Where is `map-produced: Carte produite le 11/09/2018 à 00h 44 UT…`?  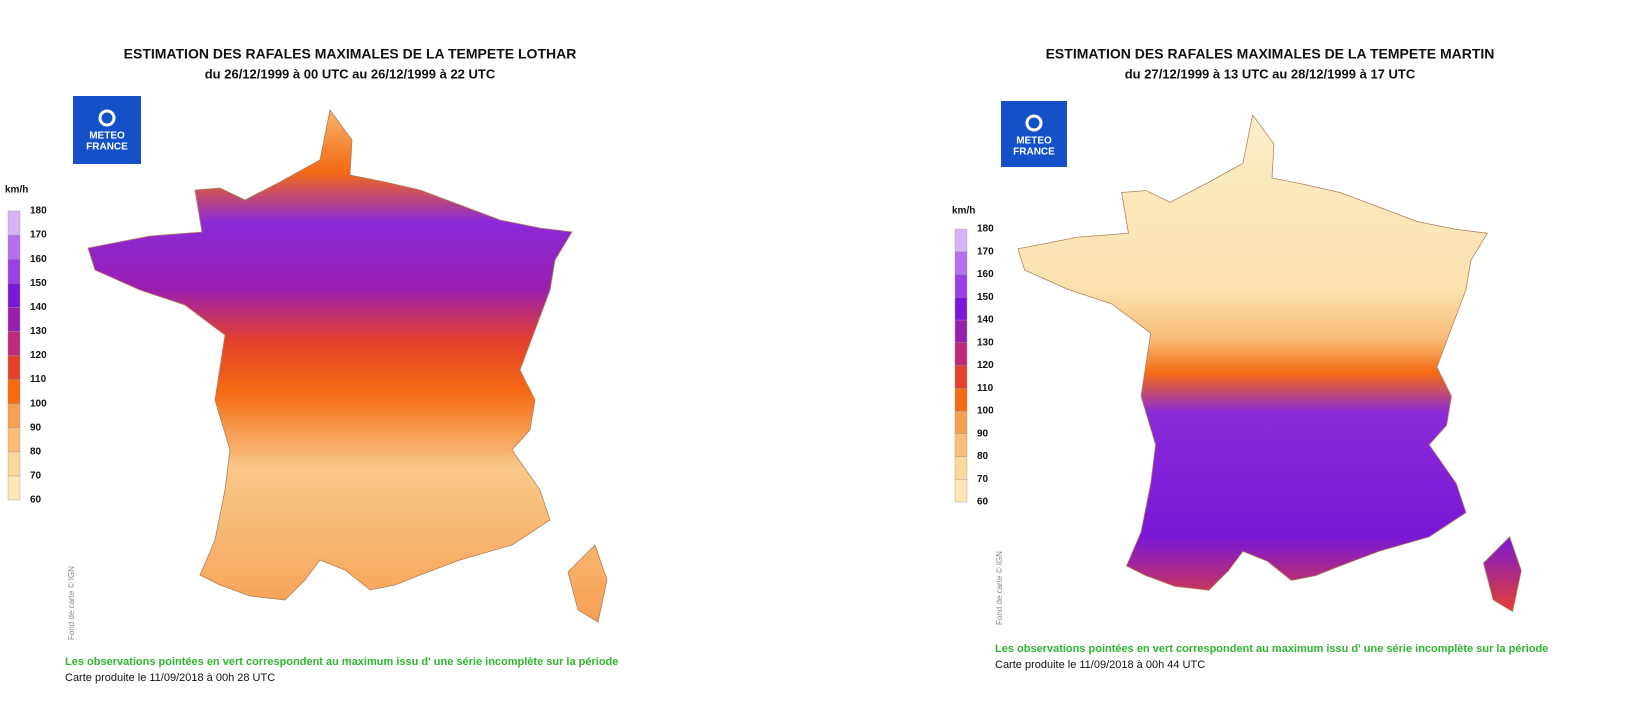
map-produced: Carte produite le 11/09/2018 à 00h 44 UT… is located at coordinates (1100, 665).